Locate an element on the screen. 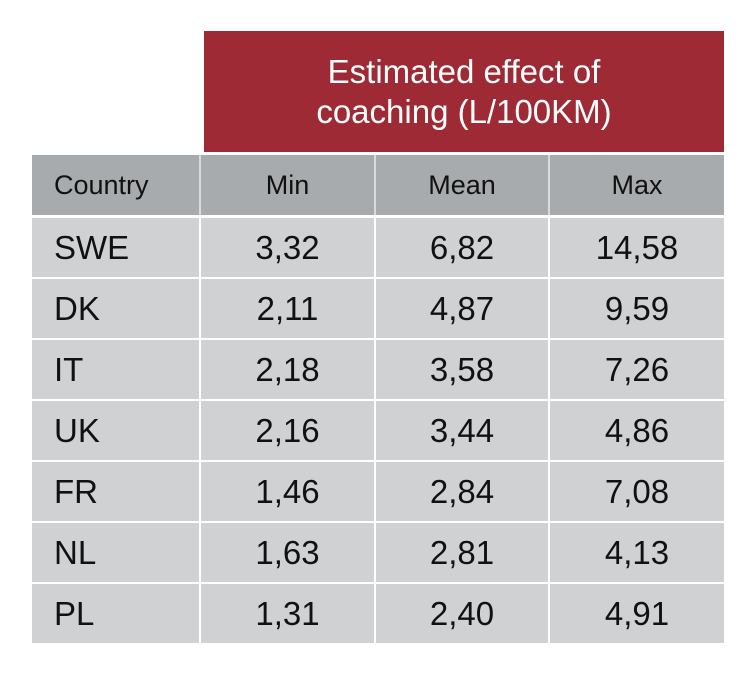 Image resolution: width=754 pixels, height=683 pixels. cell-country: FR is located at coordinates (116, 492).